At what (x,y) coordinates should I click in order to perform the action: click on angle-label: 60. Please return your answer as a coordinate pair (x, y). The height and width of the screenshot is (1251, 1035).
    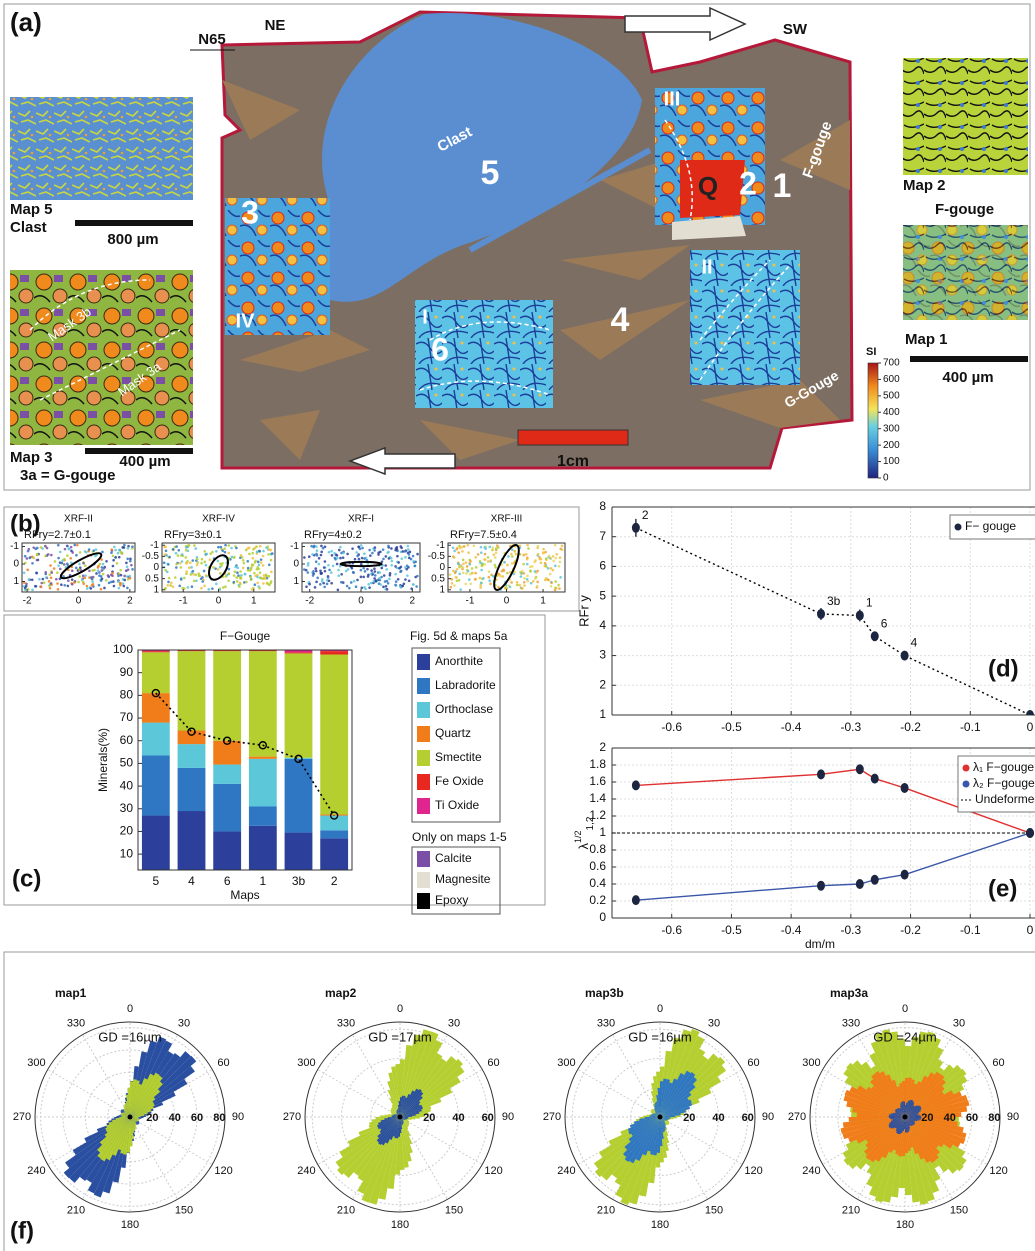
    Looking at the image, I should click on (223, 1063).